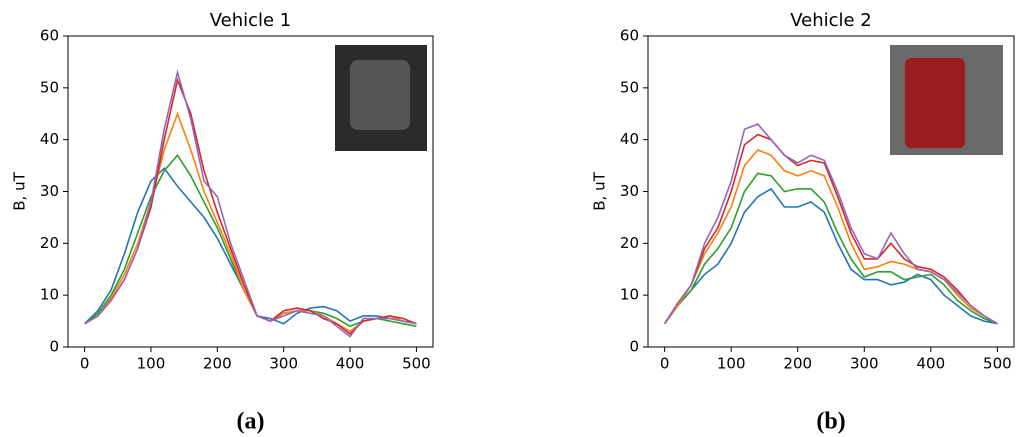  What do you see at coordinates (831, 20) in the screenshot?
I see `chart-title: Vehicle 2` at bounding box center [831, 20].